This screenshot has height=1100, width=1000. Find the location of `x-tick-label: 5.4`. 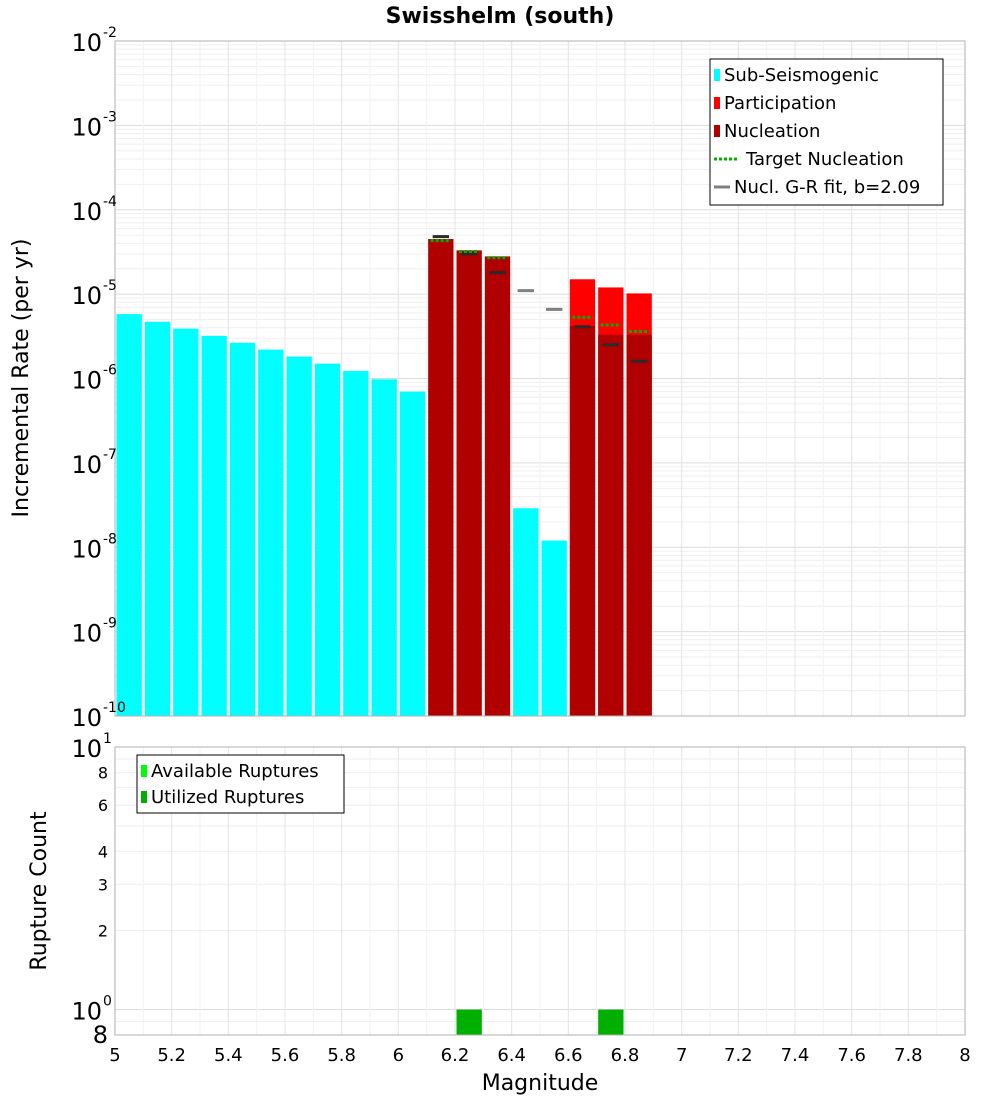

x-tick-label: 5.4 is located at coordinates (228, 1055).